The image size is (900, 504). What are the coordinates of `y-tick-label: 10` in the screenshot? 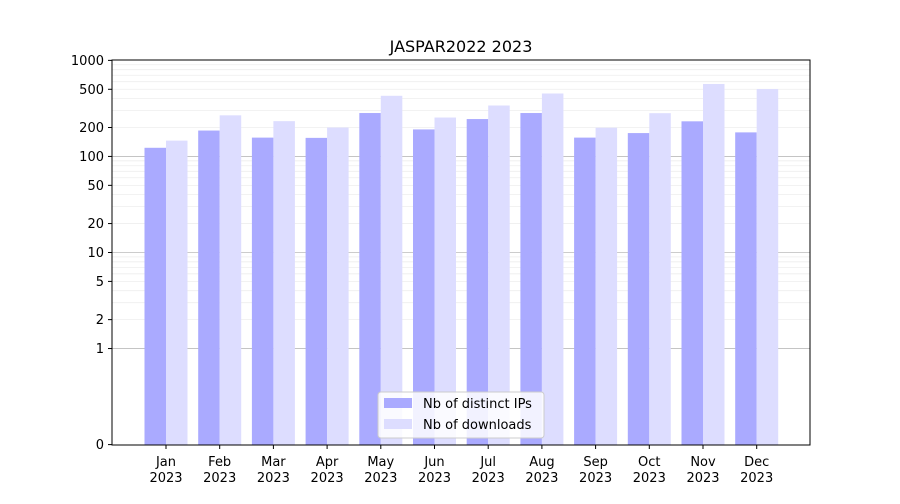 It's located at (95, 253).